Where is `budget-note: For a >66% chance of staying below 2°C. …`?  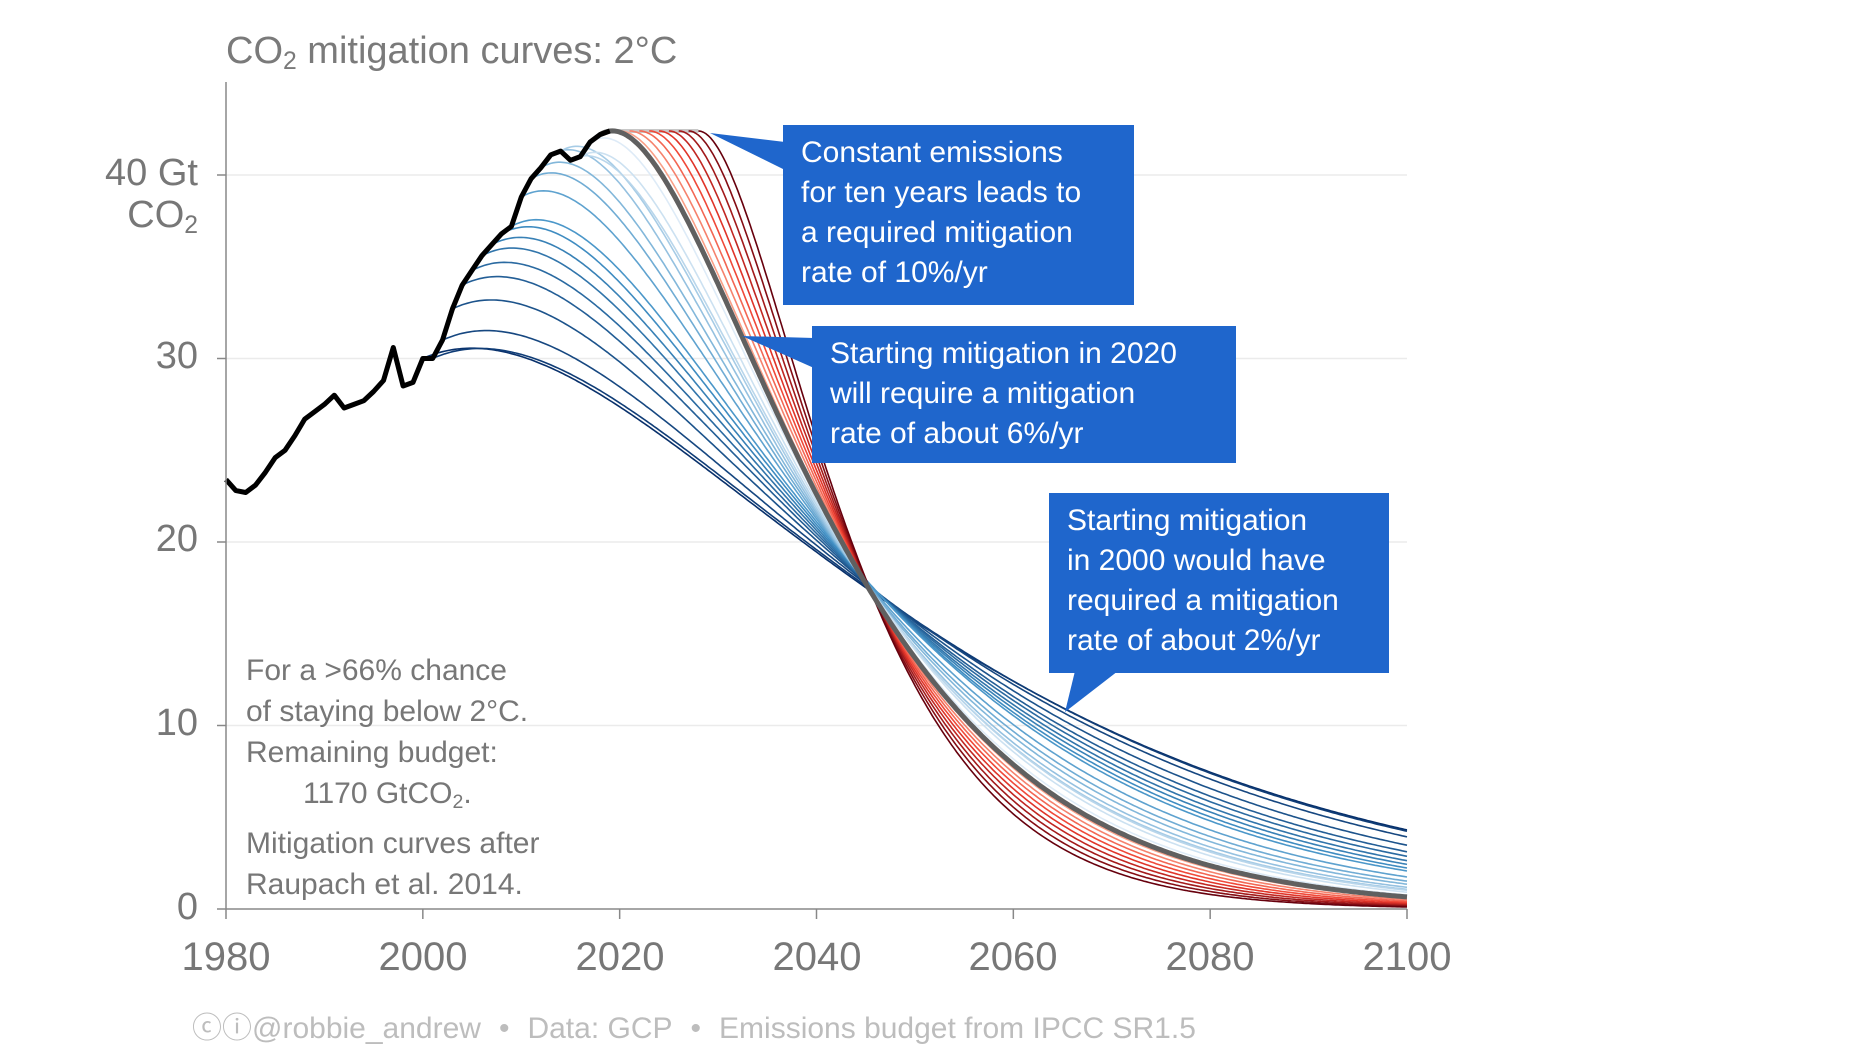 budget-note: For a >66% chance of staying below 2°C. … is located at coordinates (392, 777).